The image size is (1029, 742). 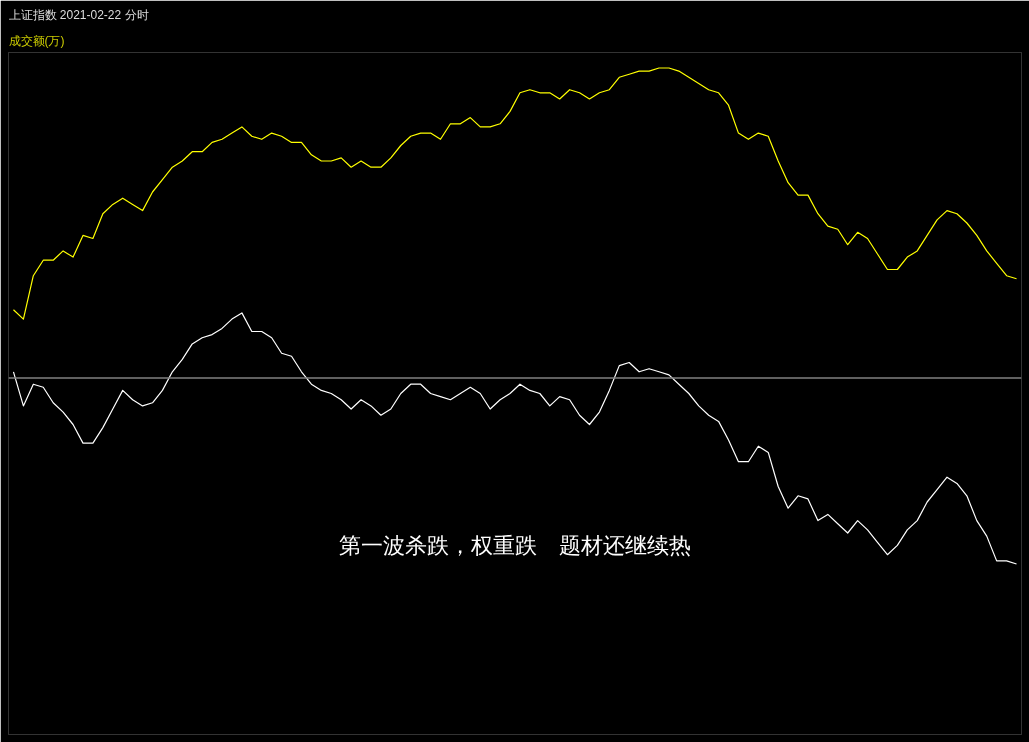 What do you see at coordinates (36, 40) in the screenshot?
I see `chart-subtitle: 成交额(万)` at bounding box center [36, 40].